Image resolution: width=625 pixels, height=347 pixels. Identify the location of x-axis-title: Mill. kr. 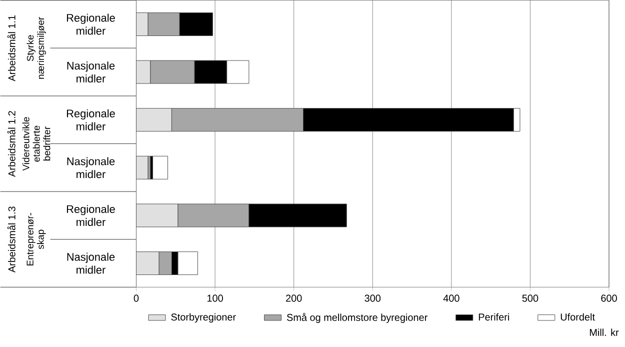
(604, 332).